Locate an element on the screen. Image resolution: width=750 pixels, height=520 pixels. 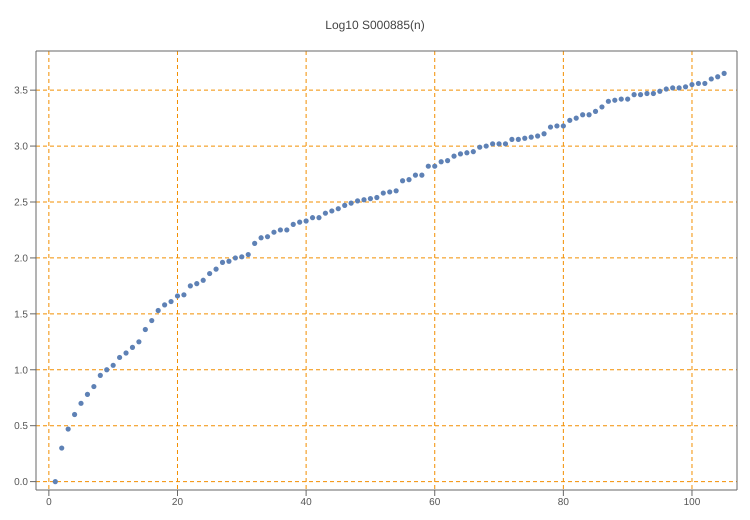
y-tick-label: 3.5 is located at coordinates (21, 91).